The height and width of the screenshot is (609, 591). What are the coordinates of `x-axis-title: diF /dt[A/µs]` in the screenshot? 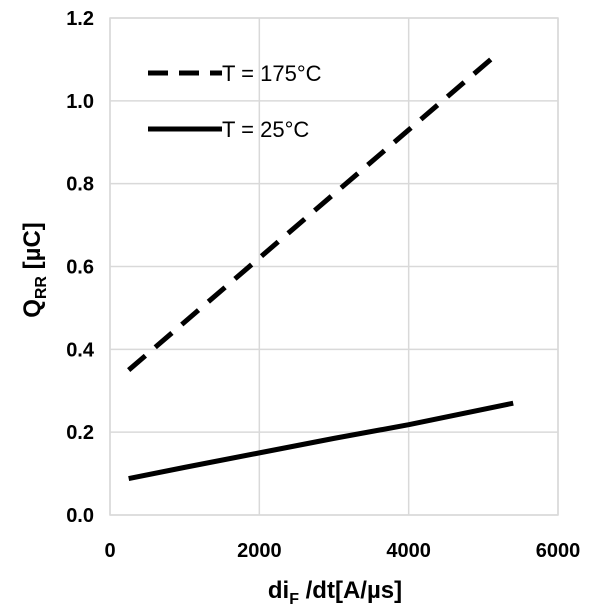 It's located at (335, 592).